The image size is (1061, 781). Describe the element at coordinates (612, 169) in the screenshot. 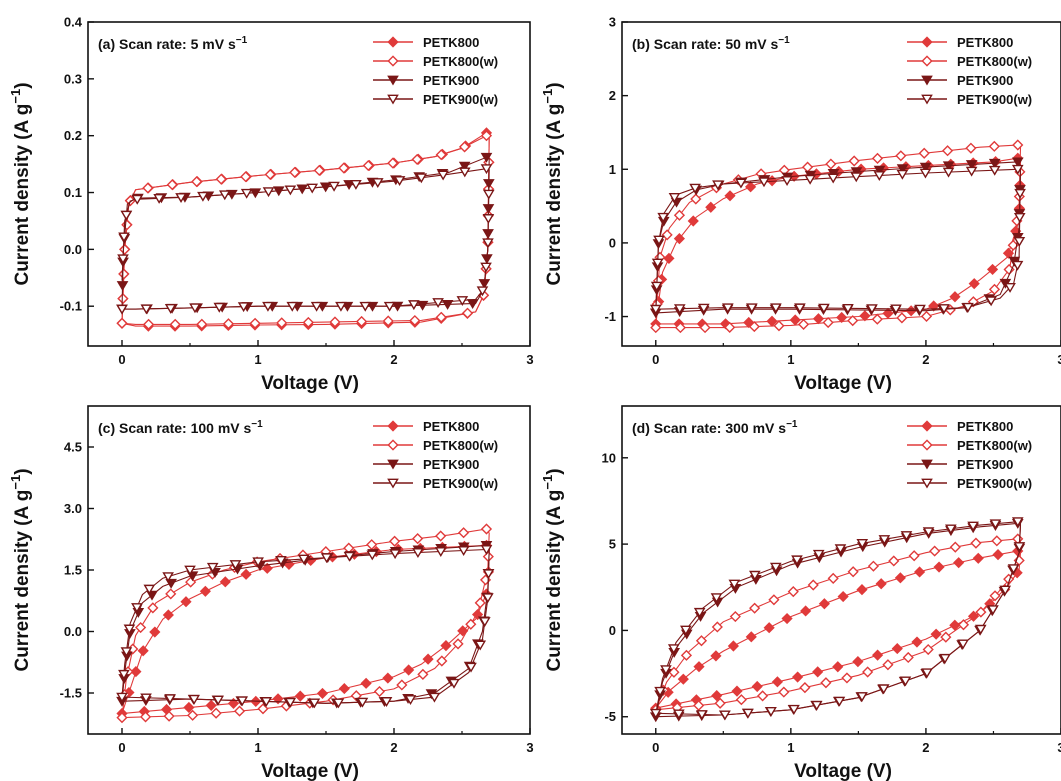

I see `y-tick-label: 1` at that location.